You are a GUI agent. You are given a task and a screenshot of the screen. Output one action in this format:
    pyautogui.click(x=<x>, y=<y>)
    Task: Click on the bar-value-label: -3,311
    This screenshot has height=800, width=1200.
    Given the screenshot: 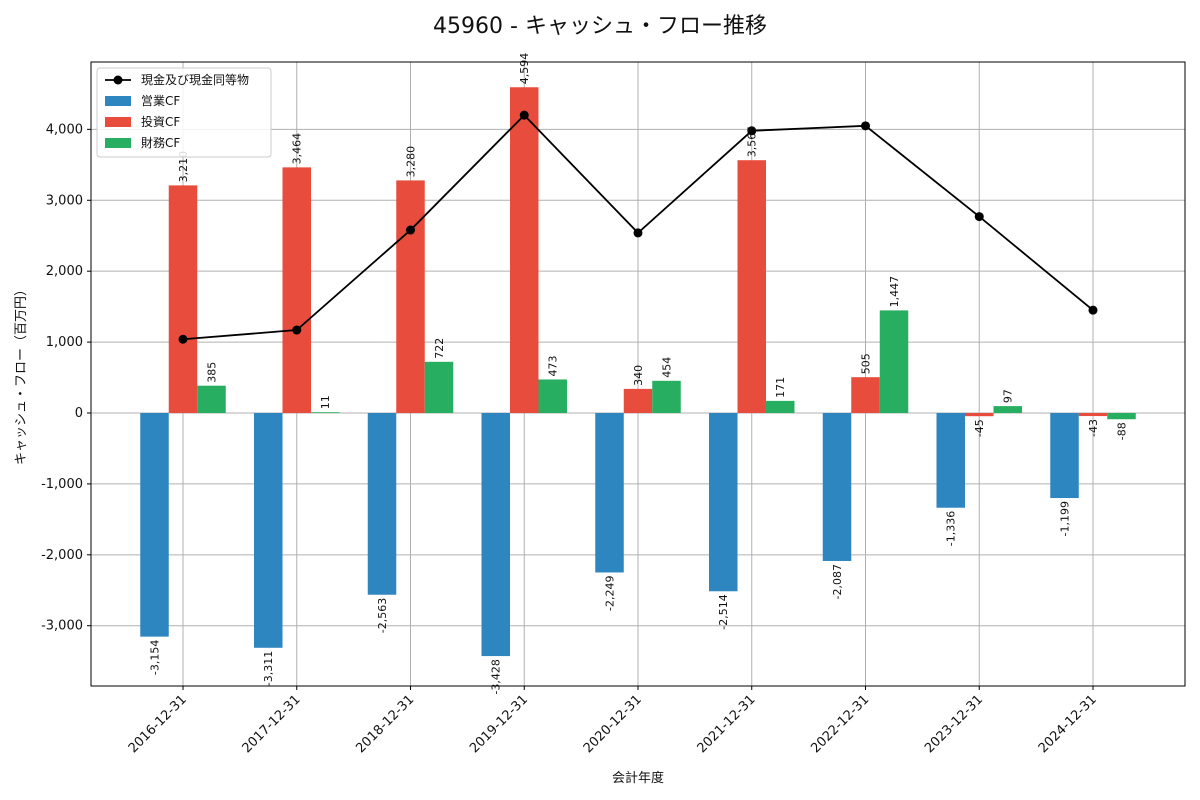 What is the action you would take?
    pyautogui.click(x=268, y=668)
    